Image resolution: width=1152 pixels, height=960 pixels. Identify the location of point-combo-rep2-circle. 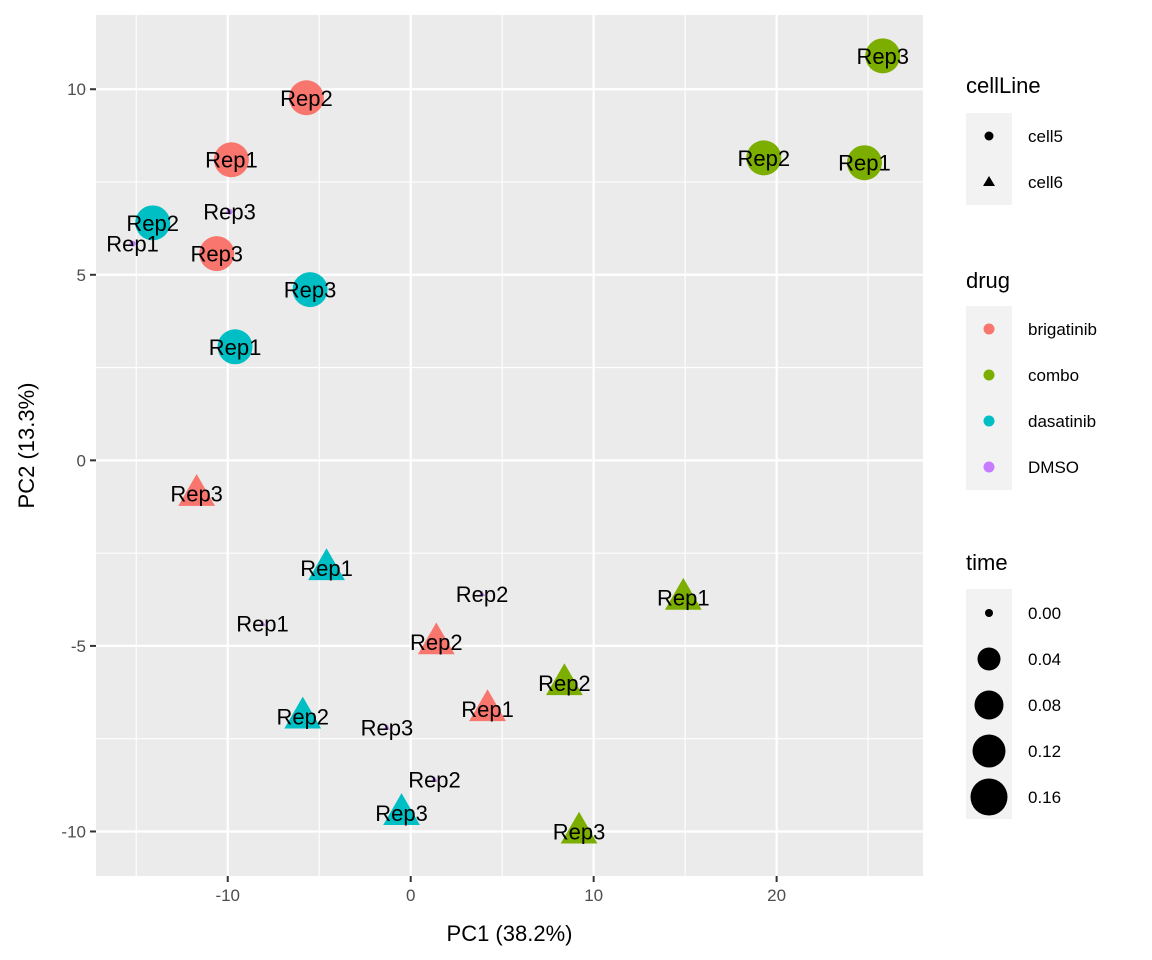
(764, 158).